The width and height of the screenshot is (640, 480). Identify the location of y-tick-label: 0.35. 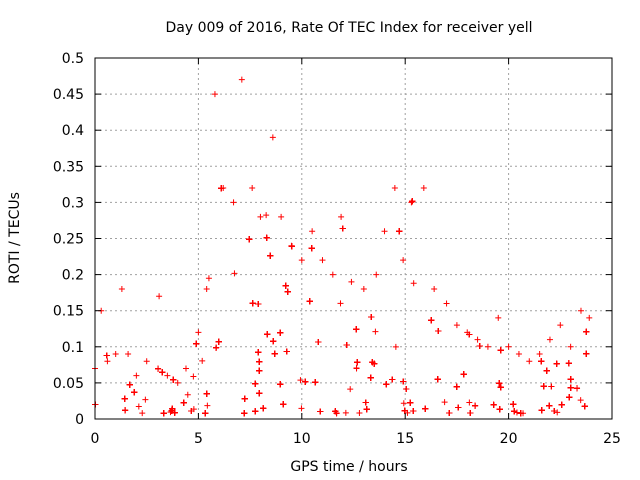
(68, 167).